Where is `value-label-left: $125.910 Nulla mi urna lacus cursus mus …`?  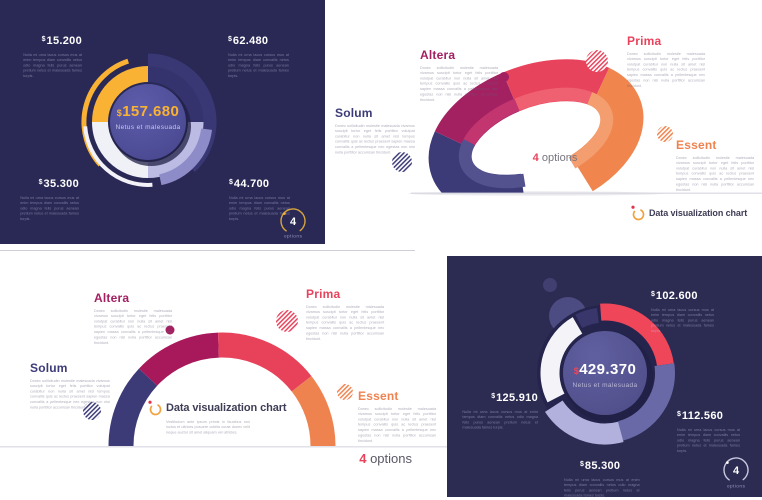
value-label-left: $125.910 Nulla mi urna lacus cursus mus … is located at coordinates (500, 411).